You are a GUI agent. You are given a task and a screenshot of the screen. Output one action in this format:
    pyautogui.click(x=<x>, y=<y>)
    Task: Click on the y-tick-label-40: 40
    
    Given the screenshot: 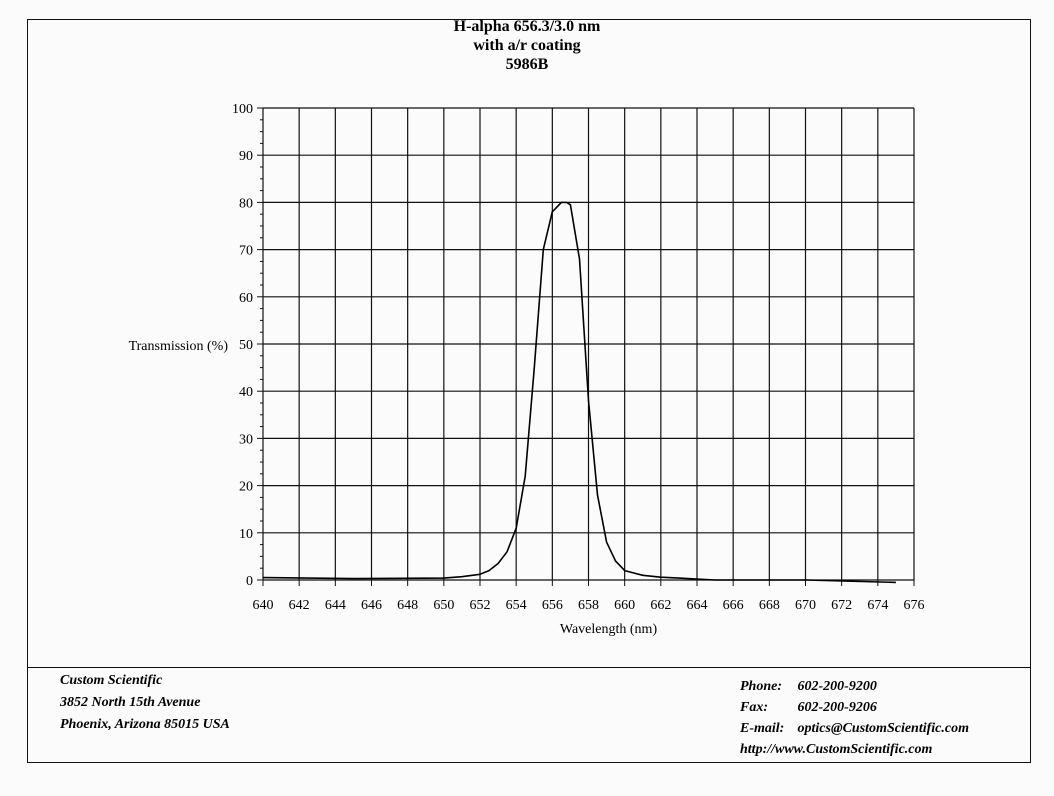 What is the action you would take?
    pyautogui.click(x=246, y=392)
    